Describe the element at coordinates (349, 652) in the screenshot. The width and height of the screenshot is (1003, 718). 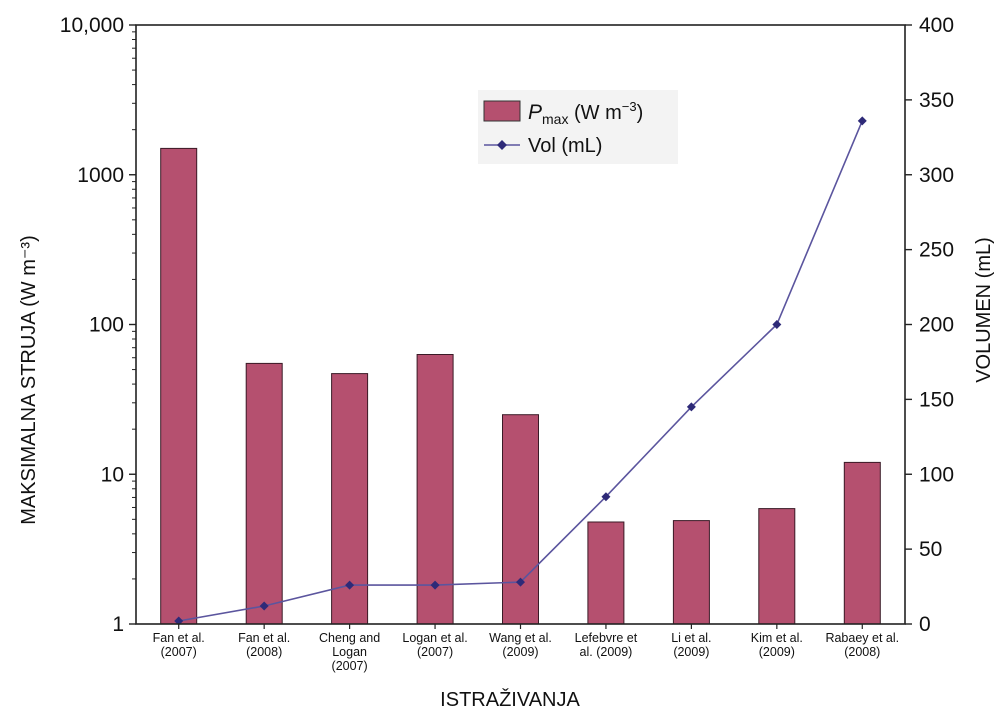
I see `category-label: Cheng and Logan (2007)` at that location.